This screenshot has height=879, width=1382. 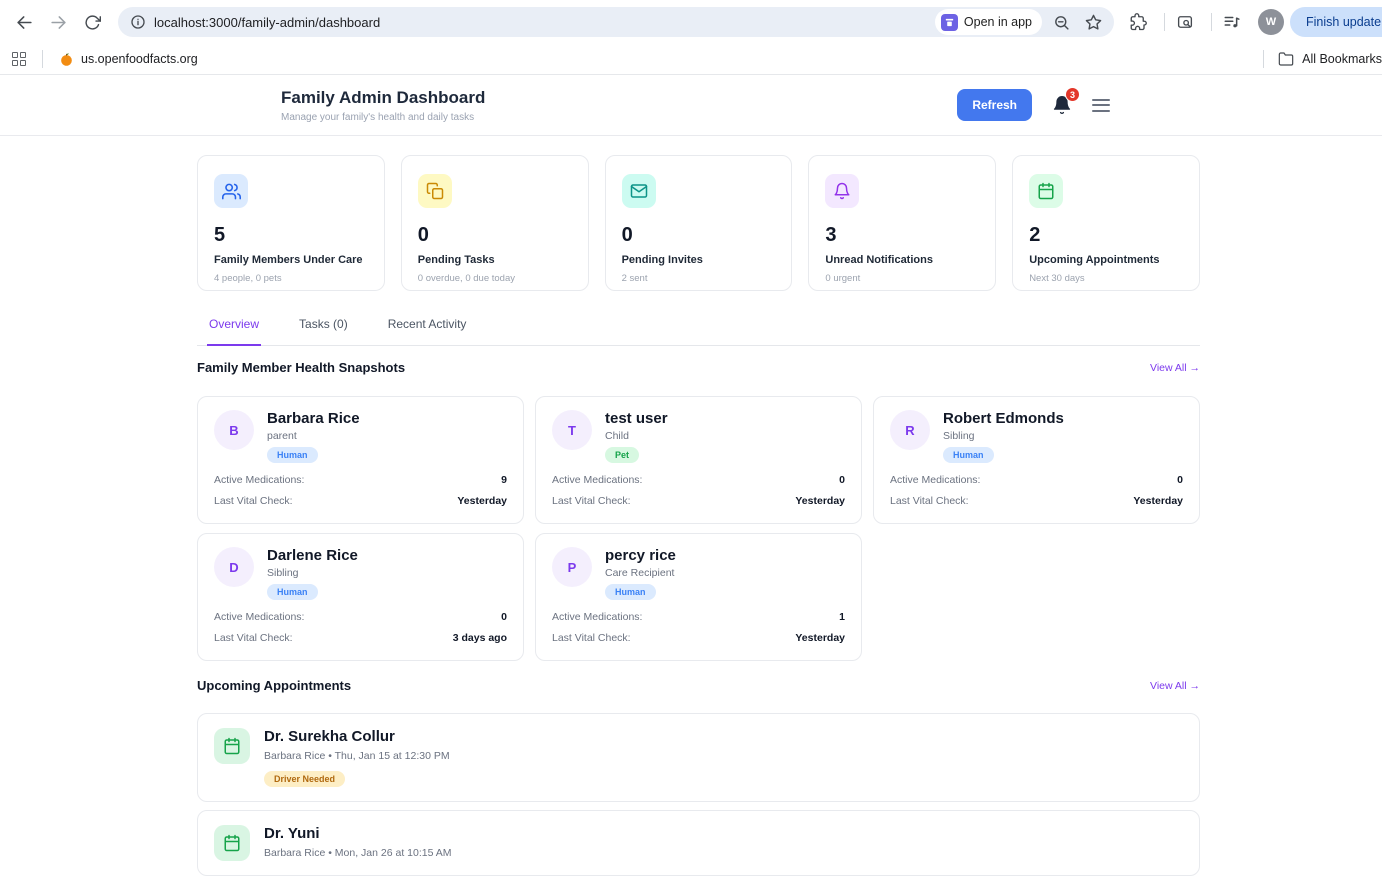 What do you see at coordinates (92, 22) in the screenshot?
I see `reload-icon` at bounding box center [92, 22].